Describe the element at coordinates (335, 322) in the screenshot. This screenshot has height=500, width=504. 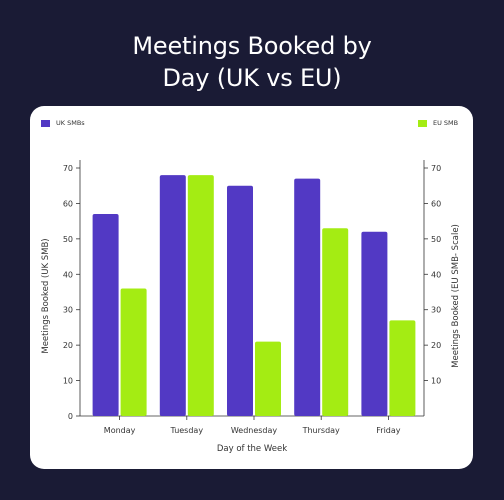
I see `bar-eu-thursday` at that location.